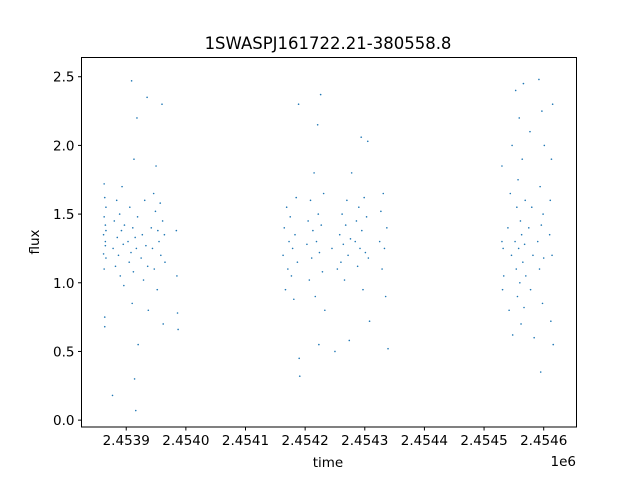 The height and width of the screenshot is (480, 640). Describe the element at coordinates (185, 441) in the screenshot. I see `x-tick-label: 2.4540` at that location.